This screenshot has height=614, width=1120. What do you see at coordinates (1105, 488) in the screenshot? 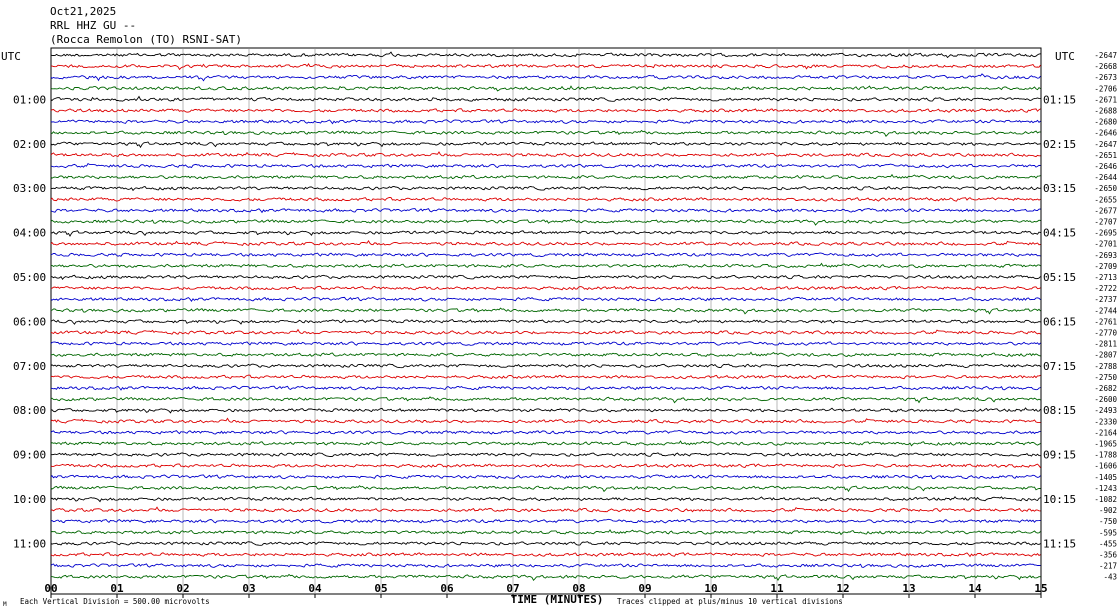
I see `trace-offset-label: -1243` at bounding box center [1105, 488].